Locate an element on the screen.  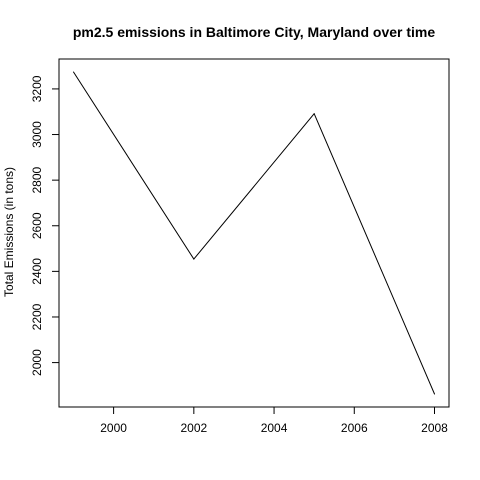
y-tick-label: 2400 is located at coordinates (37, 271).